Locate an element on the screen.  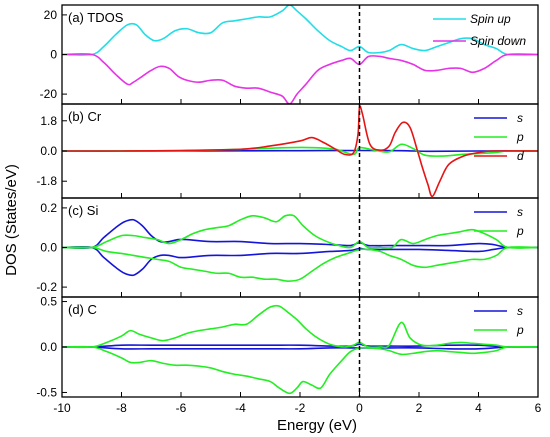
x-tick-label-6: 0 is located at coordinates (359, 408).